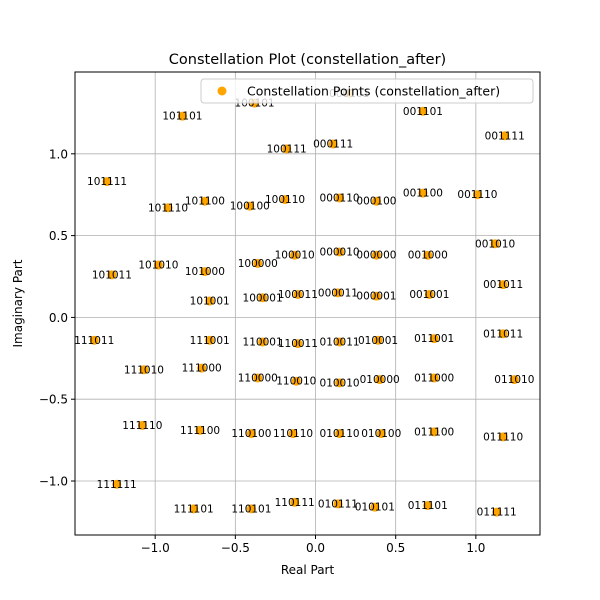 This screenshot has height=600, width=600. I want to click on point-label: 111010, so click(144, 370).